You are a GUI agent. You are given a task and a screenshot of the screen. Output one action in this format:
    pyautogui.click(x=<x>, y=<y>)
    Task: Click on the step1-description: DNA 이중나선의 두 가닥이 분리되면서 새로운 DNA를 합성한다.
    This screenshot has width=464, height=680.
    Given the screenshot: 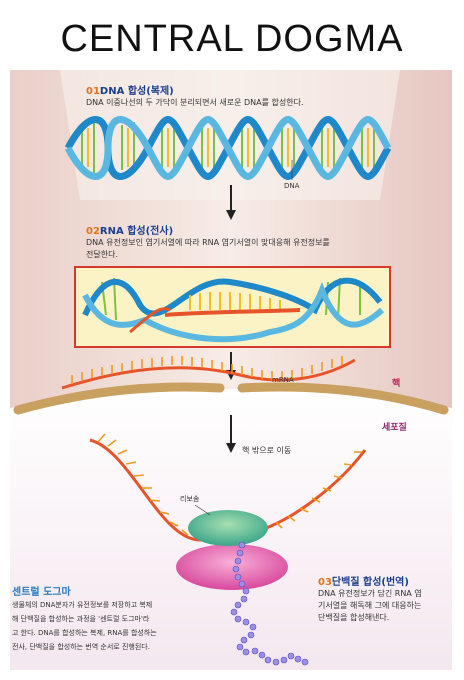 What is the action you would take?
    pyautogui.click(x=195, y=102)
    